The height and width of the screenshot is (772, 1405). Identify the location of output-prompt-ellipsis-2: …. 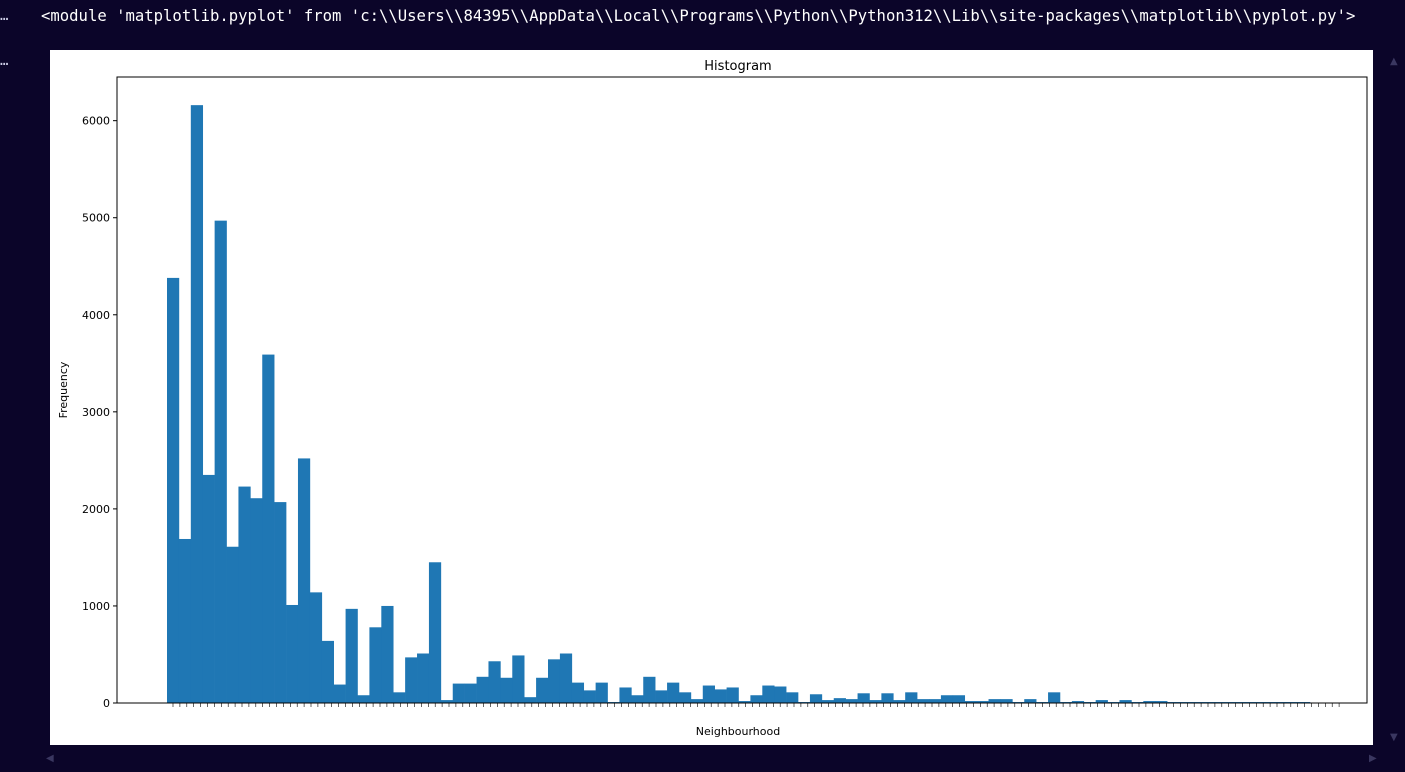
(4, 61).